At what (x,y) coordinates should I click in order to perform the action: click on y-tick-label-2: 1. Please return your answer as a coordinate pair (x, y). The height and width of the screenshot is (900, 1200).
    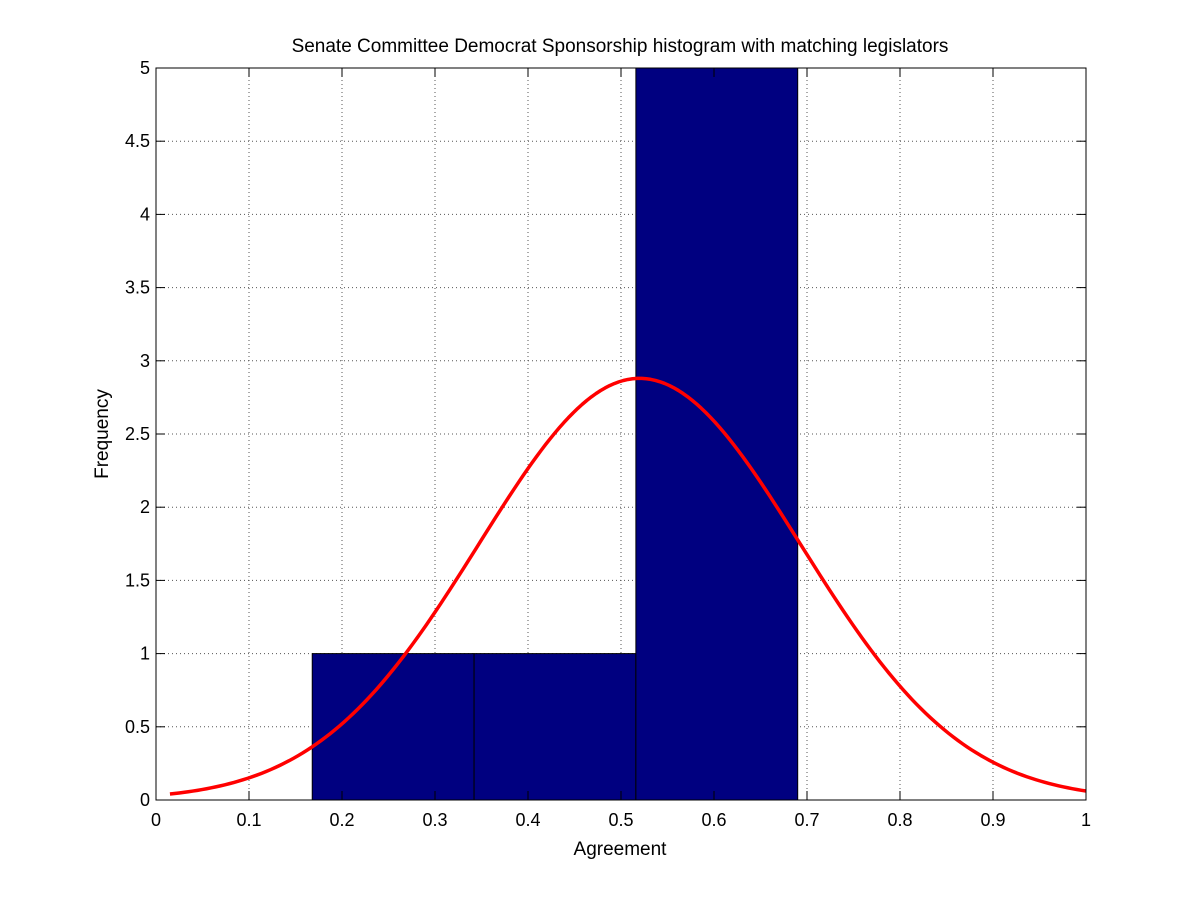
    Looking at the image, I should click on (145, 654).